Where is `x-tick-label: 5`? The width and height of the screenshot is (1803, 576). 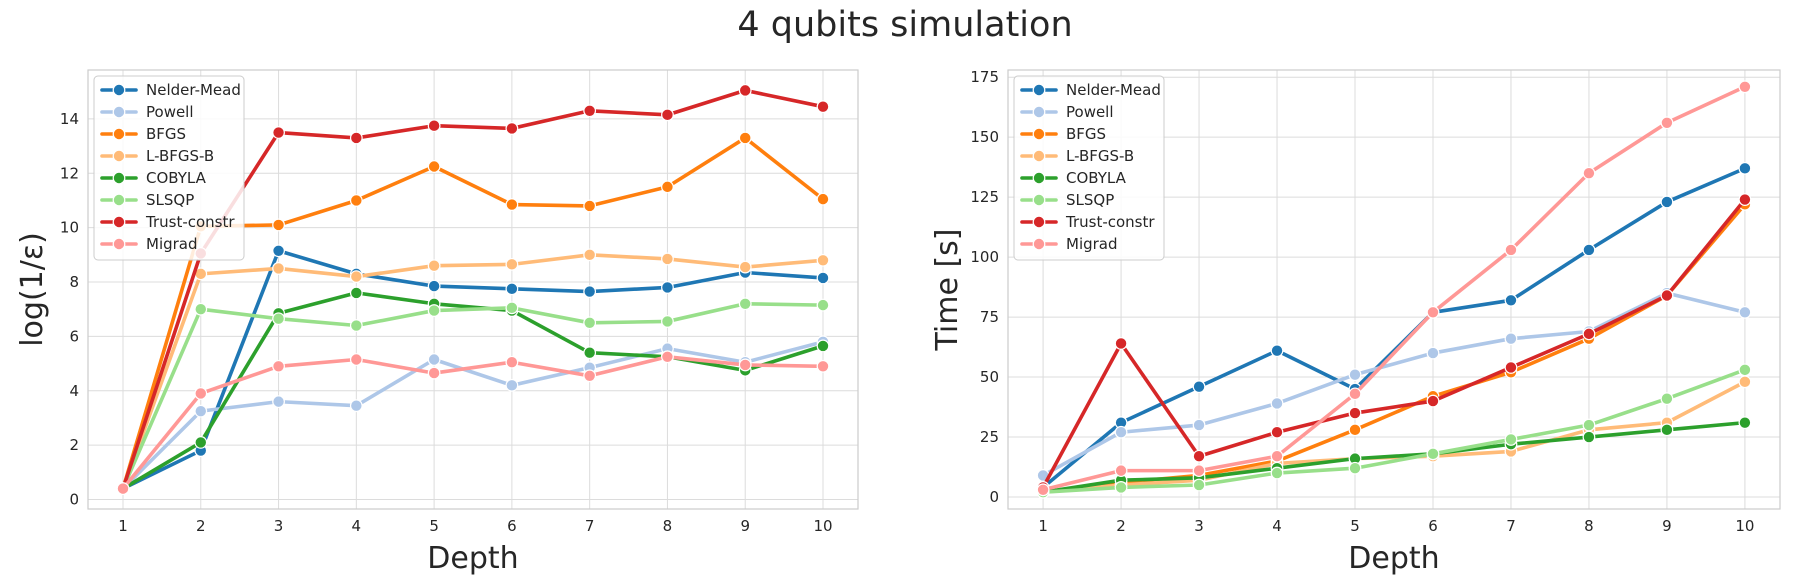 x-tick-label: 5 is located at coordinates (1355, 526).